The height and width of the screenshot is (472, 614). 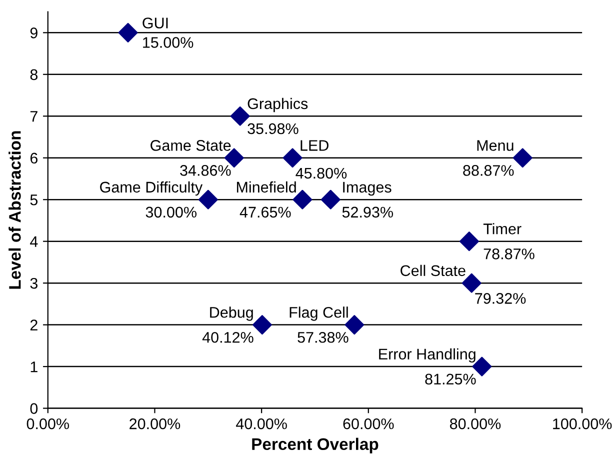 I want to click on y-tick-label: 4, so click(x=34, y=241).